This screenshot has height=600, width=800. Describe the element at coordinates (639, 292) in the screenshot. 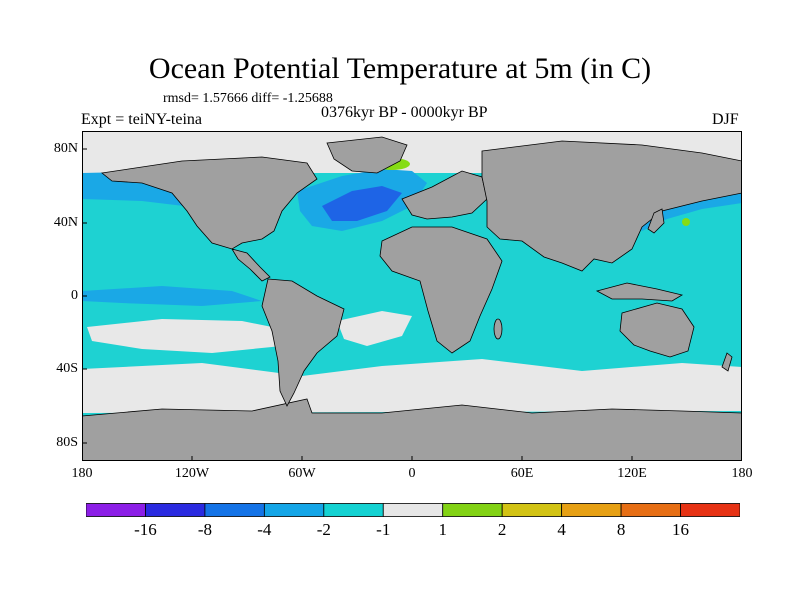

I see `maritime-continent` at that location.